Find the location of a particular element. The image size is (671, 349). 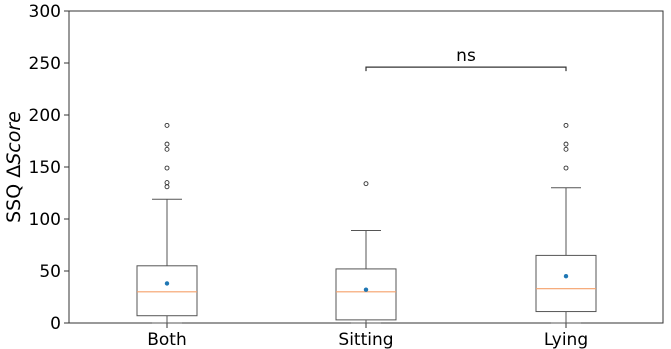

annotations: ns is located at coordinates (466, 59).